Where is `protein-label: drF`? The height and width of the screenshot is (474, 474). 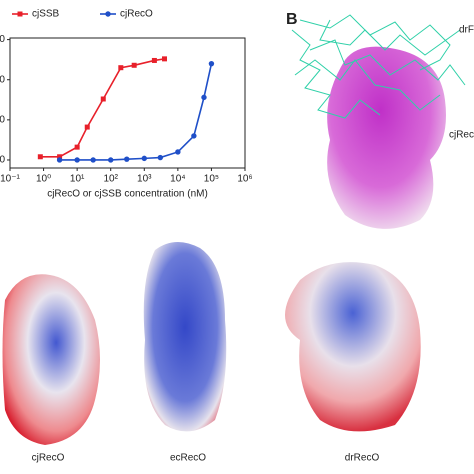
protein-label: drF is located at coordinates (466, 30).